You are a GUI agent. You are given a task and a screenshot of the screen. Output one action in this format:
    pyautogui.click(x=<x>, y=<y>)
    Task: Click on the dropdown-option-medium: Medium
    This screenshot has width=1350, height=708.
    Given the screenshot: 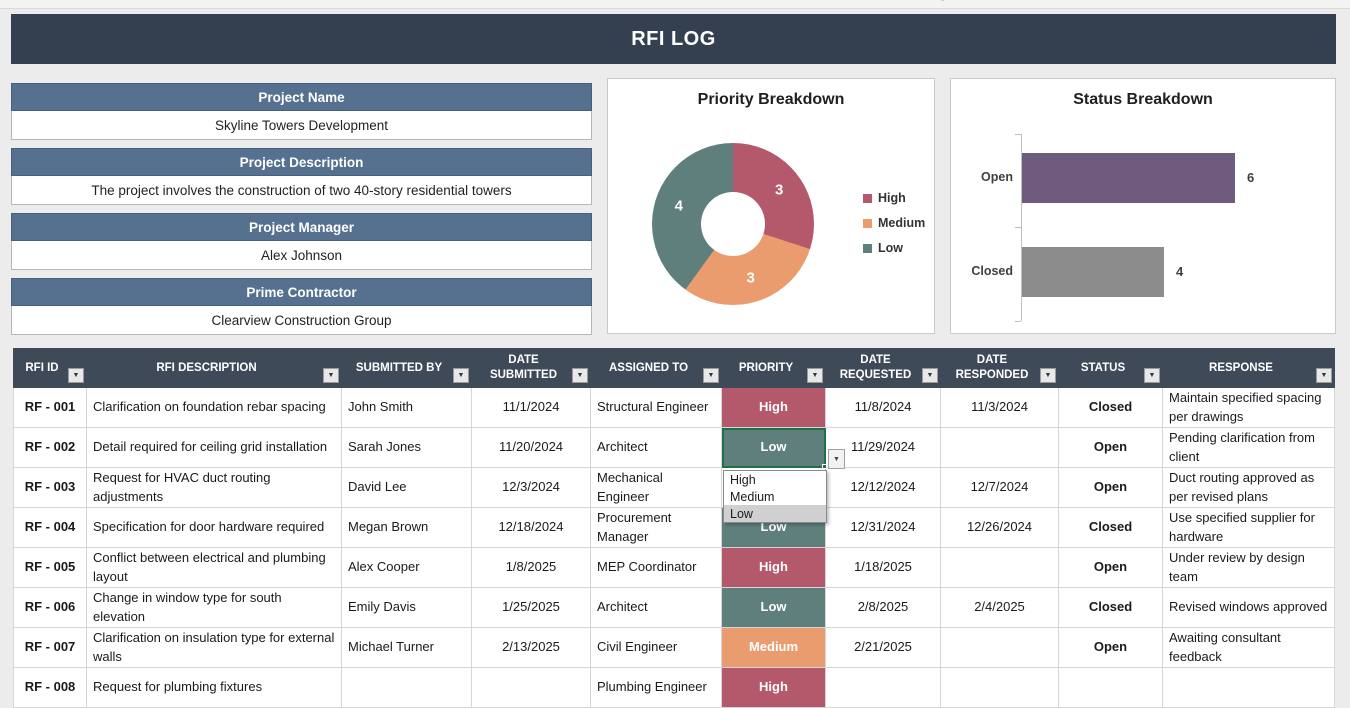 What is the action you would take?
    pyautogui.click(x=752, y=496)
    